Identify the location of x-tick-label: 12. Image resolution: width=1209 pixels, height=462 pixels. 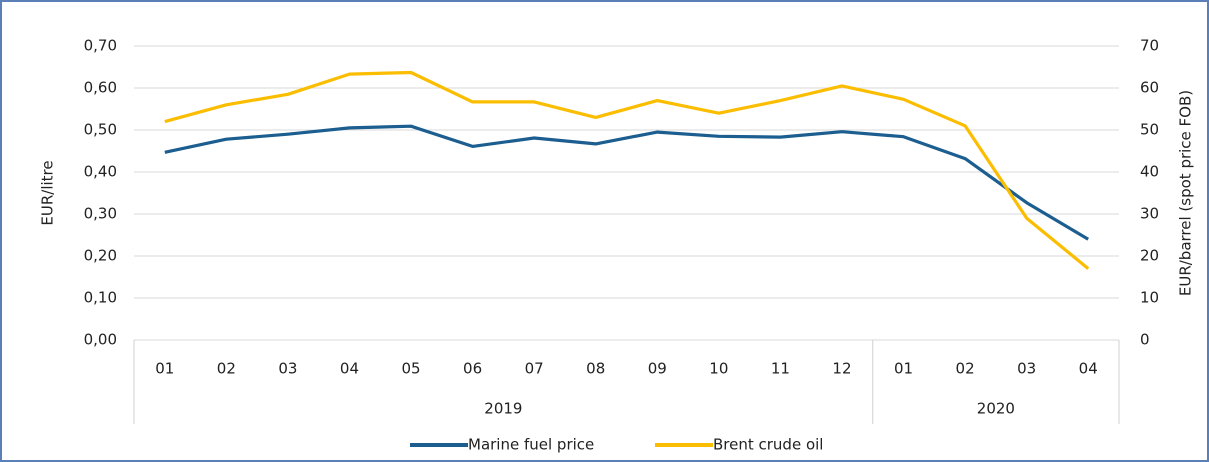
(841, 369).